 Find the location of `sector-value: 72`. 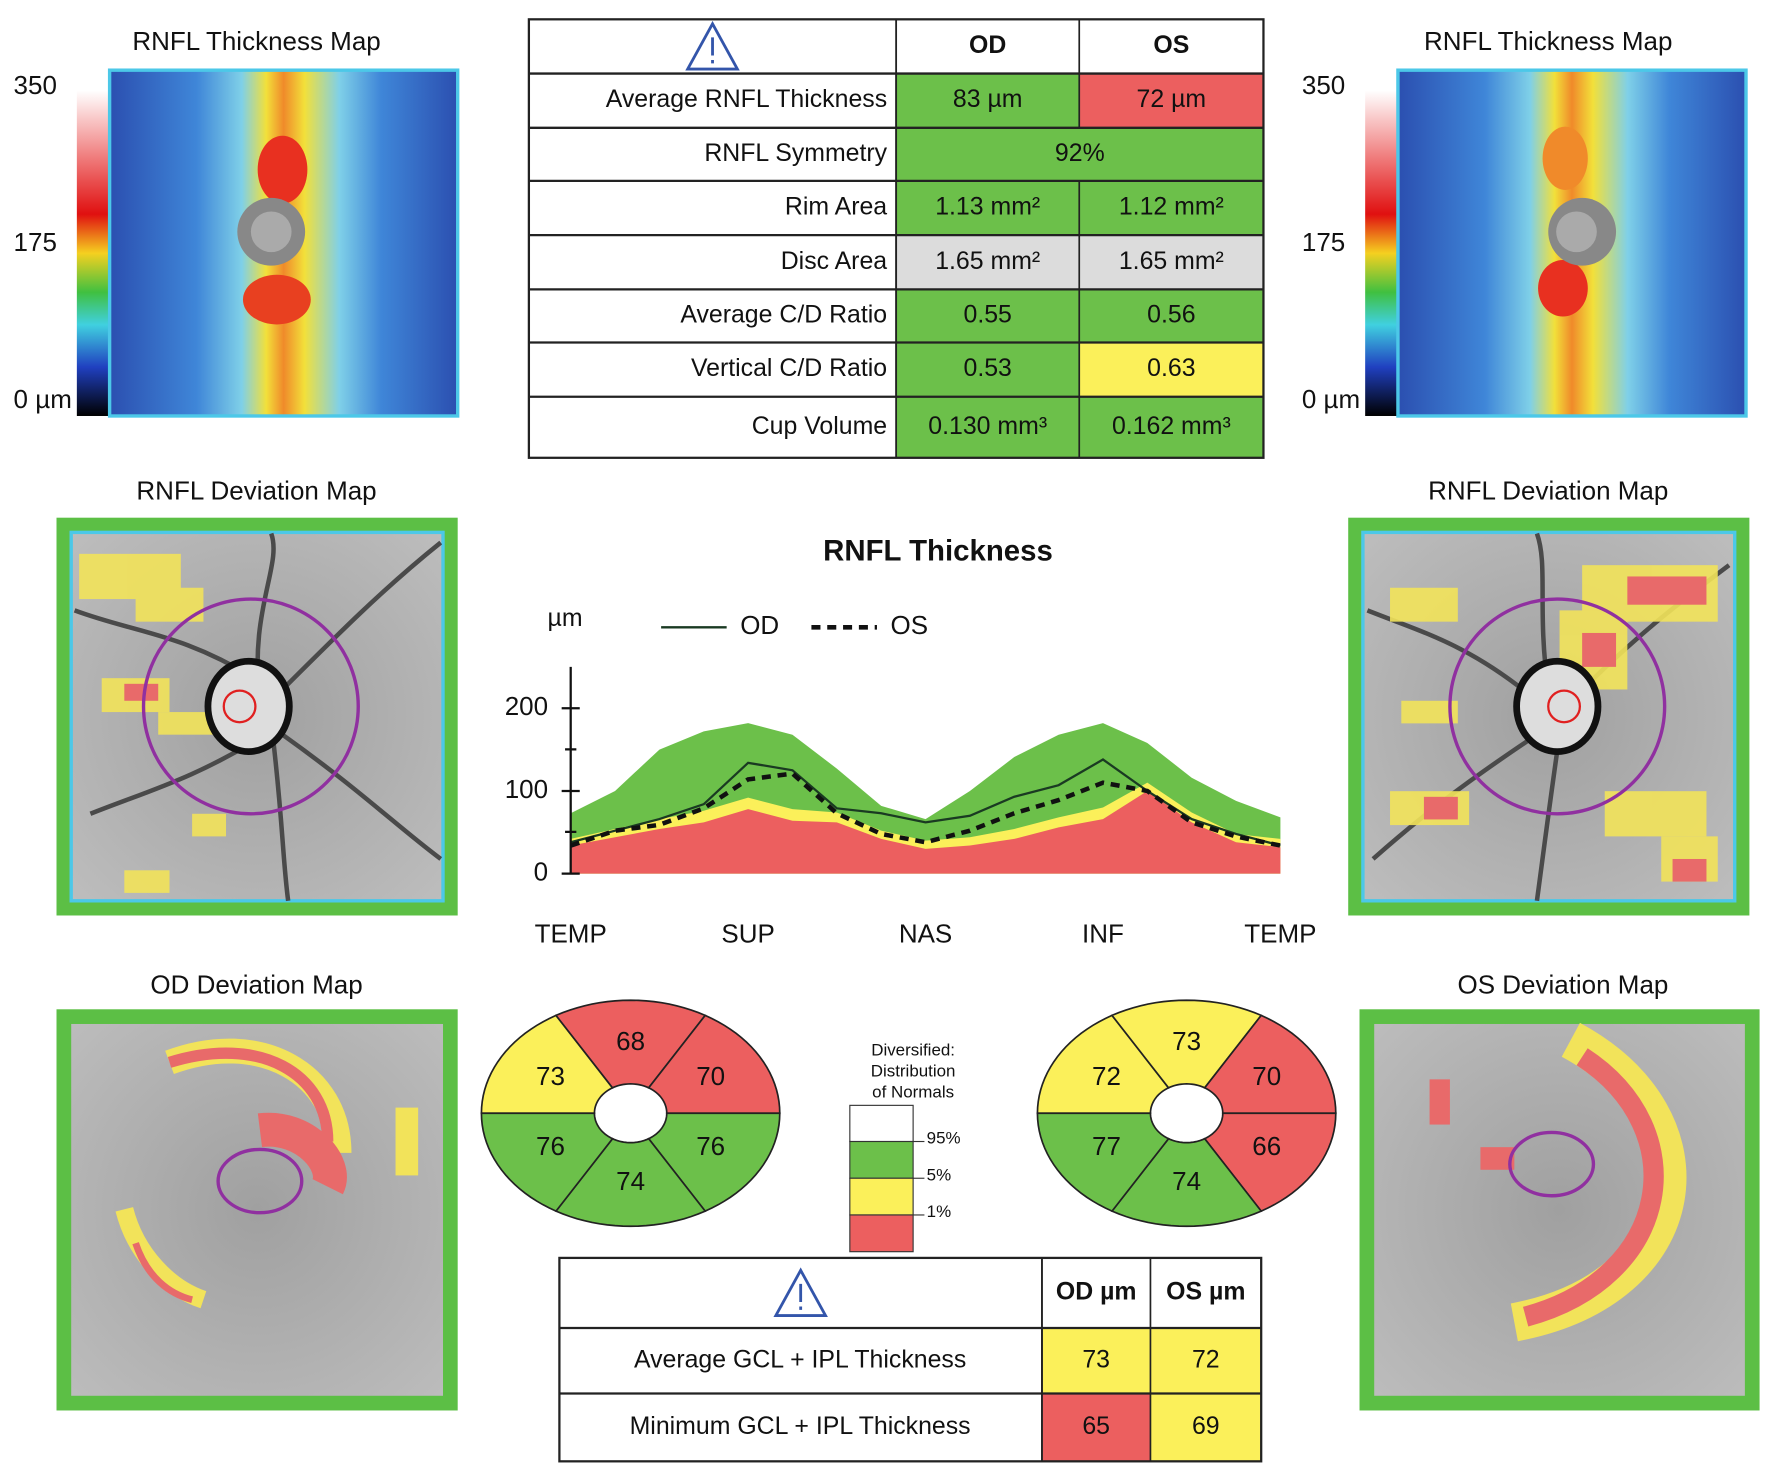

sector-value: 72 is located at coordinates (1106, 1076).